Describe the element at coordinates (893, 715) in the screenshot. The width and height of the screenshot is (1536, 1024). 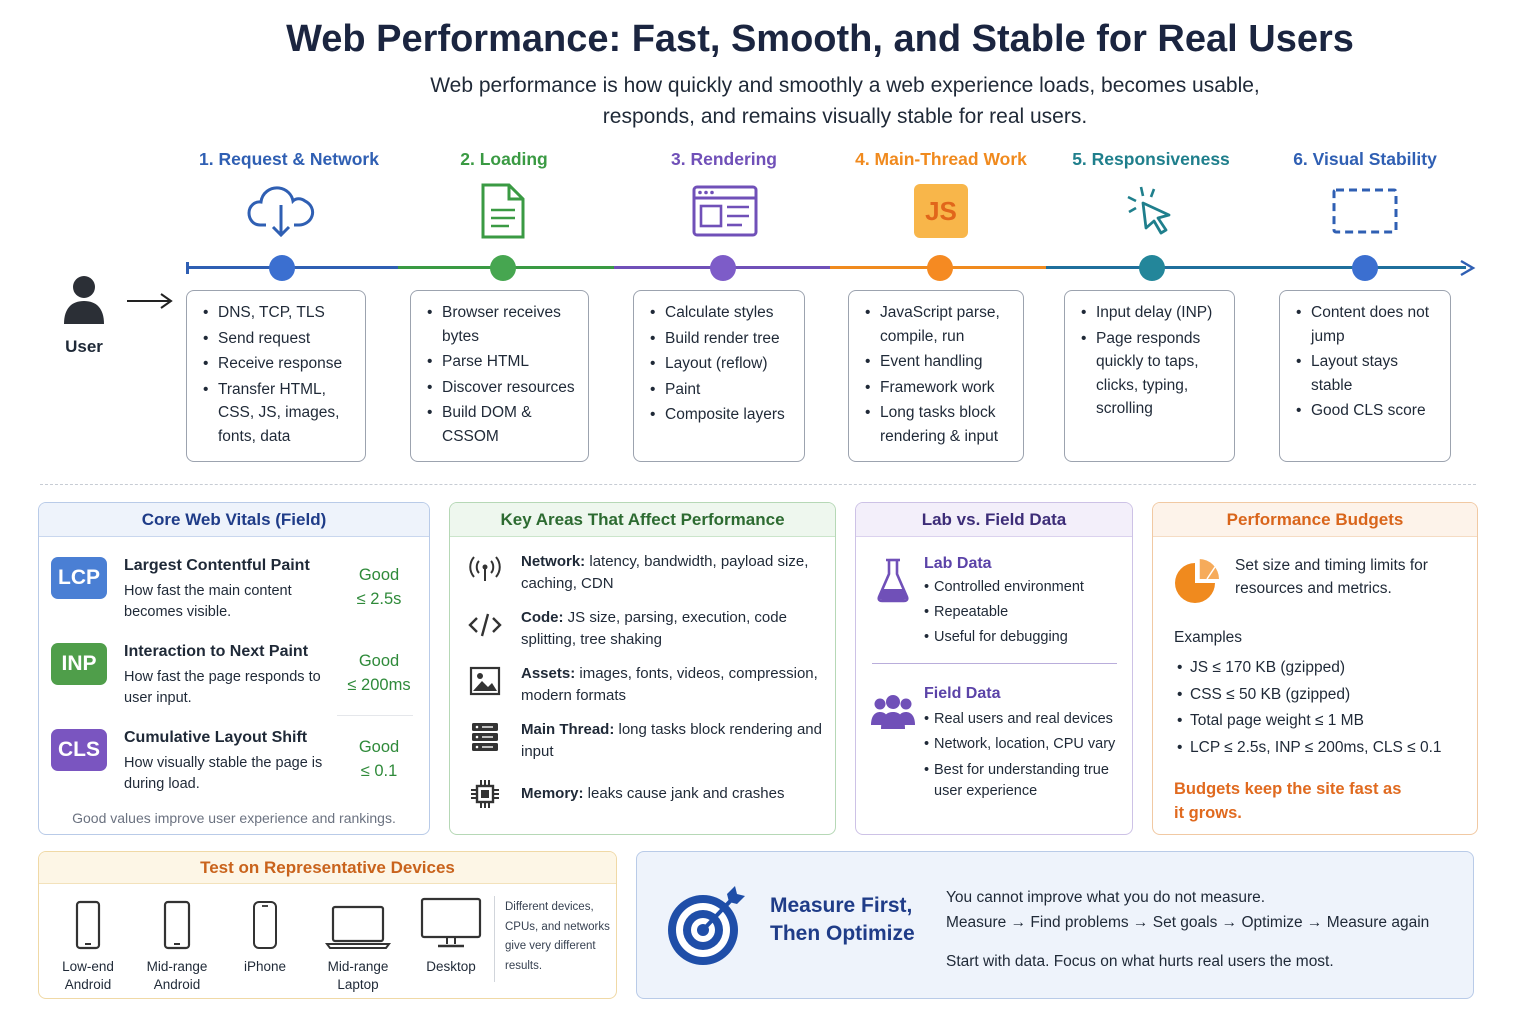
I see `users-icon` at that location.